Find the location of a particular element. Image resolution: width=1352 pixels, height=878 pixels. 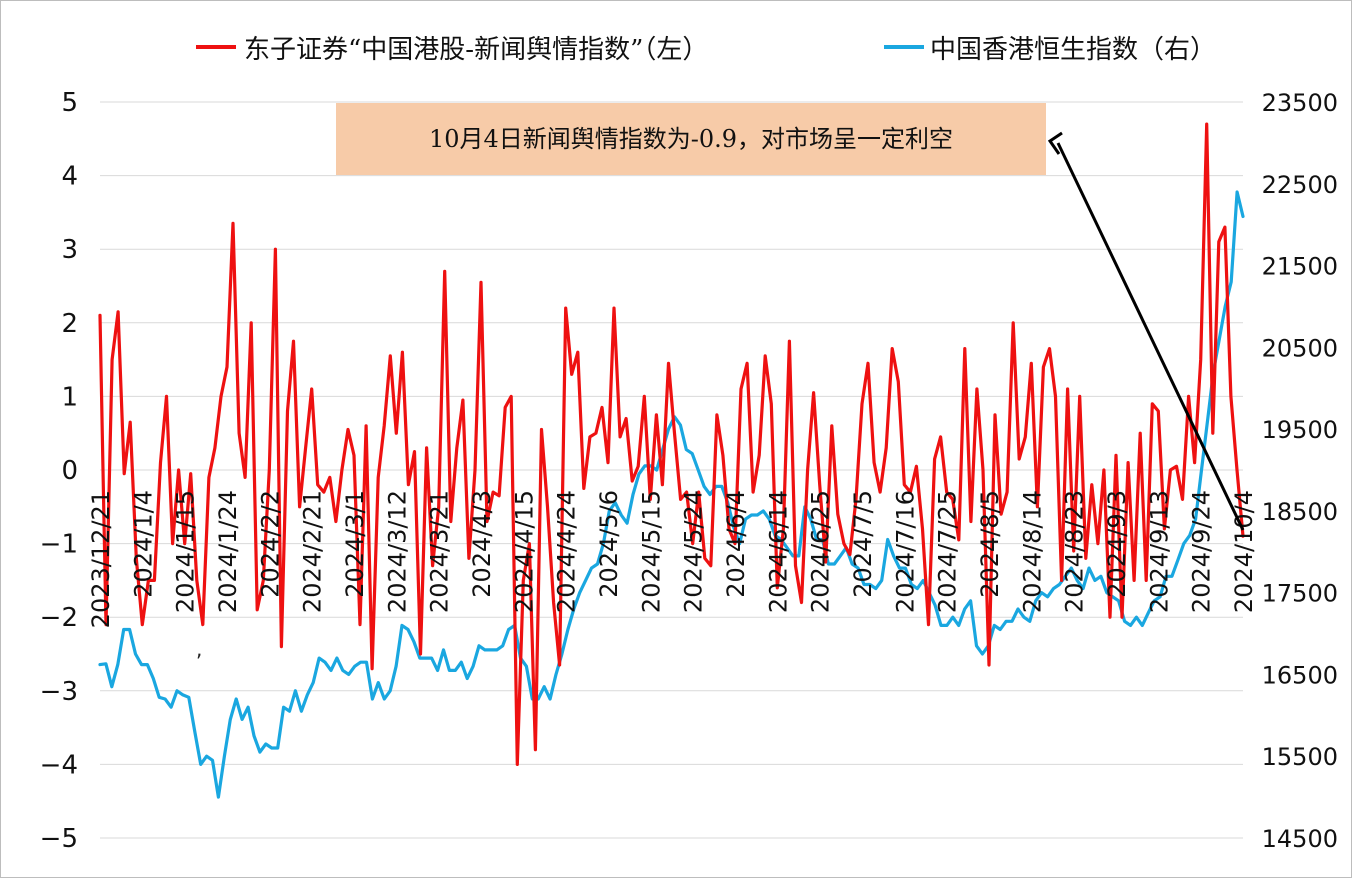

x-tick-label: 2024/3/12 is located at coordinates (397, 551).